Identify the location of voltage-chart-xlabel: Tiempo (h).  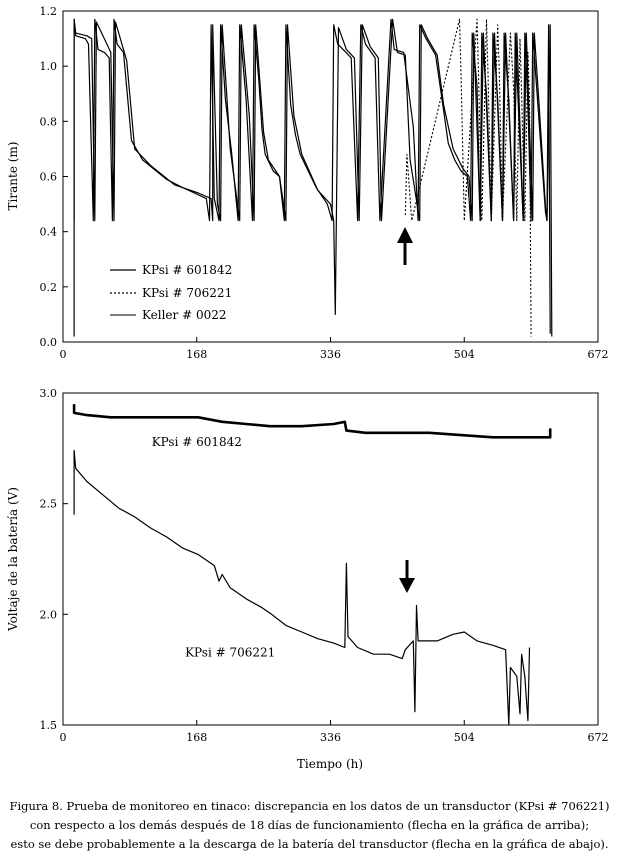
(330, 764).